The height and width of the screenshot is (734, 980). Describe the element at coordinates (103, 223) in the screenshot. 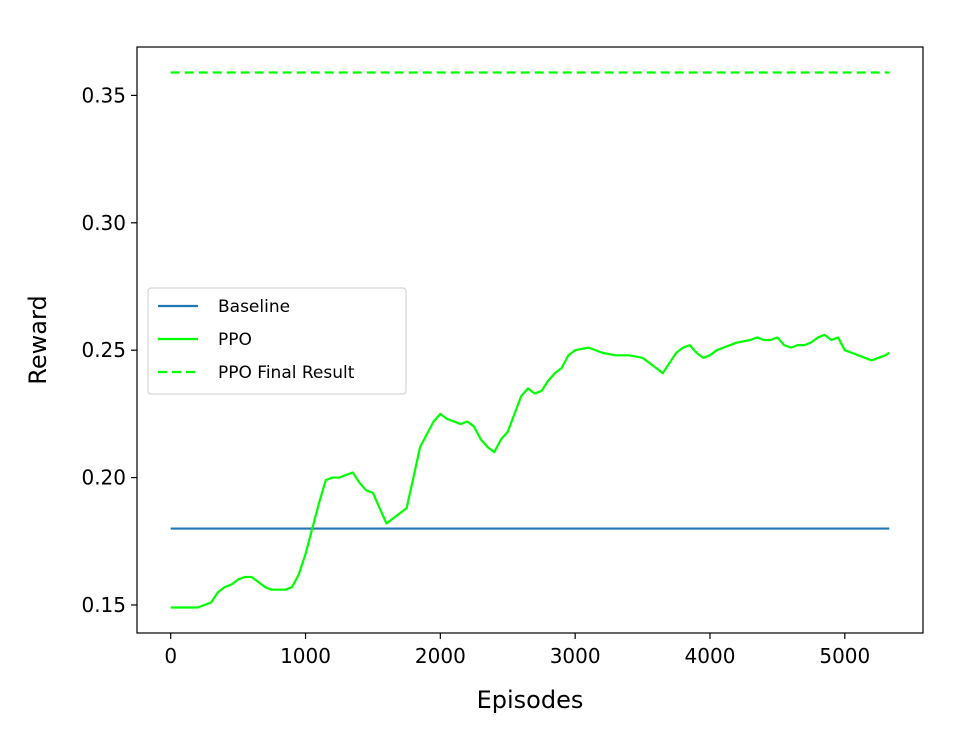

I see `y-tick-label: 0.30` at that location.